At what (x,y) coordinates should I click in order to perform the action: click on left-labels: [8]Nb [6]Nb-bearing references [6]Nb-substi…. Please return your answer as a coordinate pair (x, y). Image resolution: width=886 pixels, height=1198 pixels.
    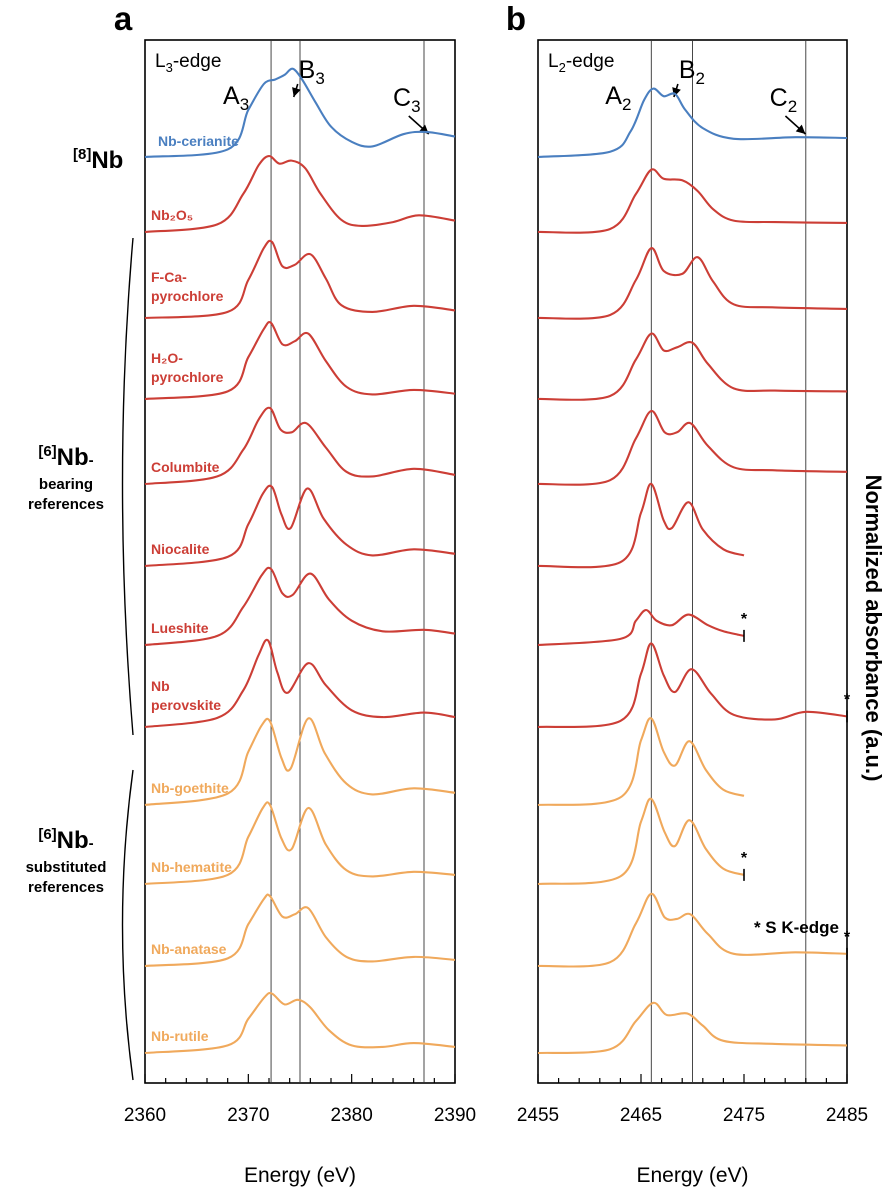
    Looking at the image, I should click on (80, 613).